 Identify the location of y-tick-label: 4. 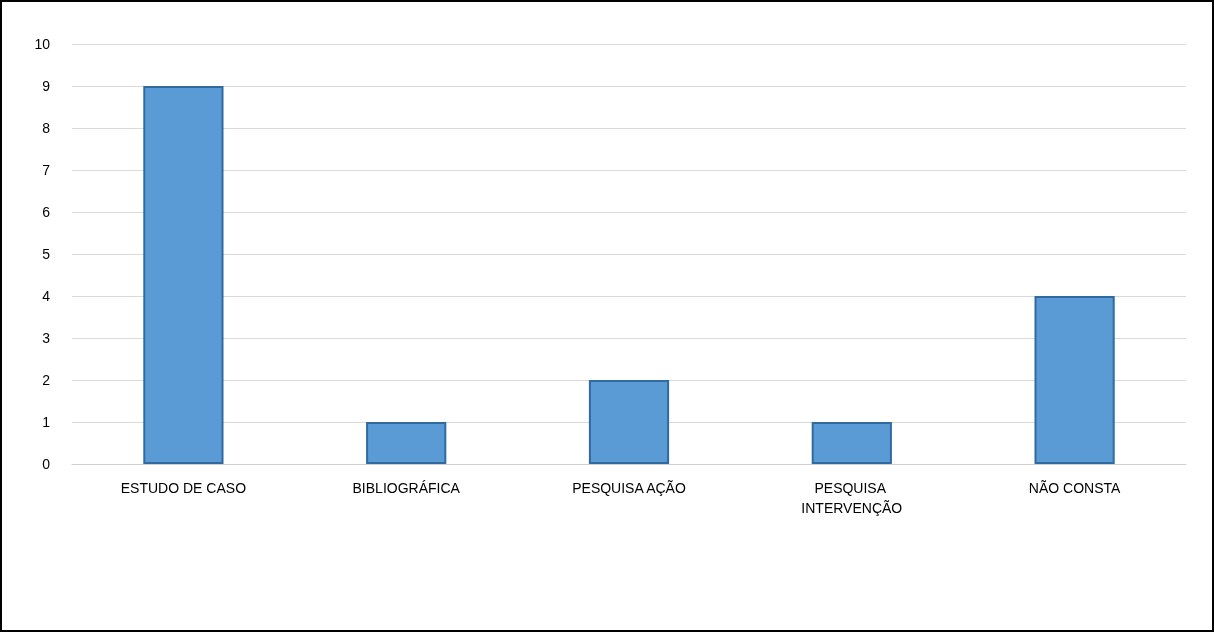
(46, 296).